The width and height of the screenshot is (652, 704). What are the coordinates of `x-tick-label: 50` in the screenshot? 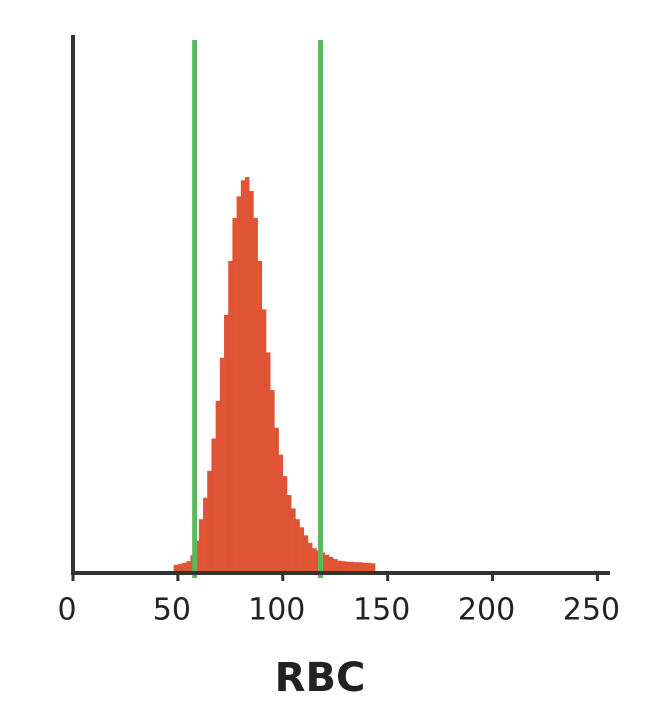 It's located at (172, 610).